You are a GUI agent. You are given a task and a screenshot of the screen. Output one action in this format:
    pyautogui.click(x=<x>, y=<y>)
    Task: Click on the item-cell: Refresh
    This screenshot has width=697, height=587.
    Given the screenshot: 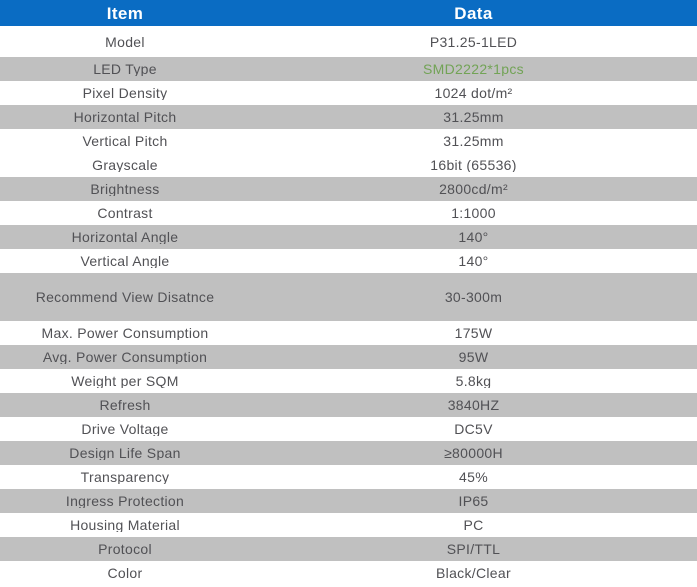 What is the action you would take?
    pyautogui.click(x=125, y=405)
    